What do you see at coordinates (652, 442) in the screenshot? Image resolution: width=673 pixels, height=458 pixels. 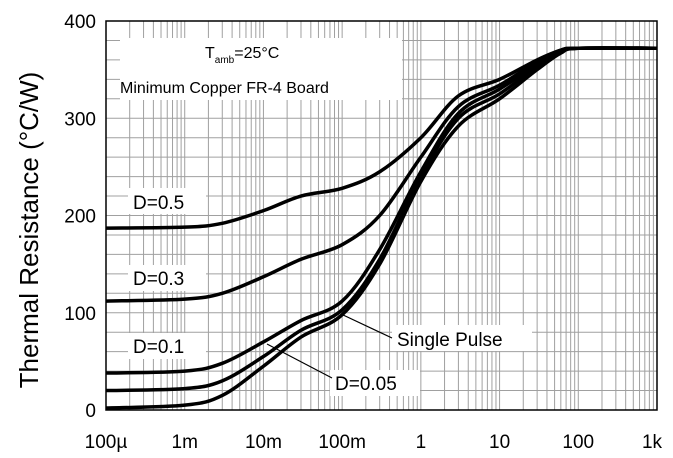 I see `x-tick-label: 1k` at bounding box center [652, 442].